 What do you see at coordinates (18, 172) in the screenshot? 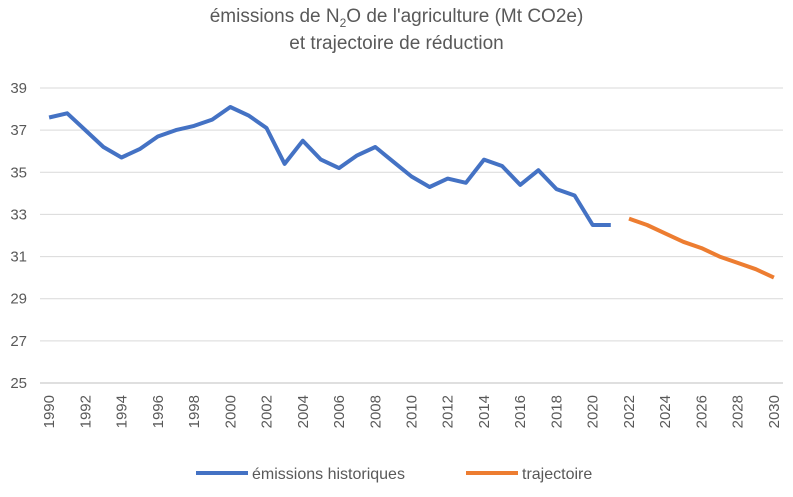
I see `y-tick-label: 35` at bounding box center [18, 172].